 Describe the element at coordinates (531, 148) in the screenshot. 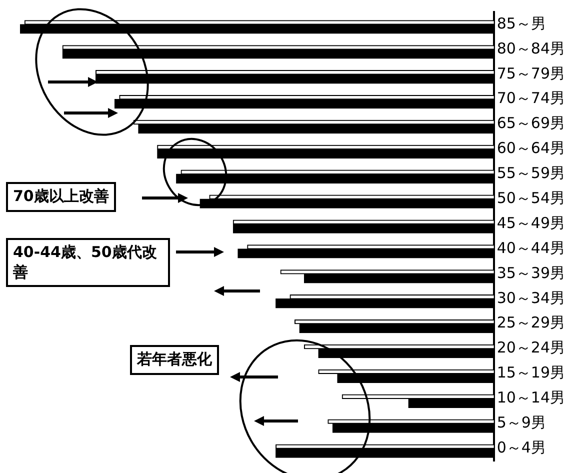

I see `y-tick-label: 60～64男` at that location.